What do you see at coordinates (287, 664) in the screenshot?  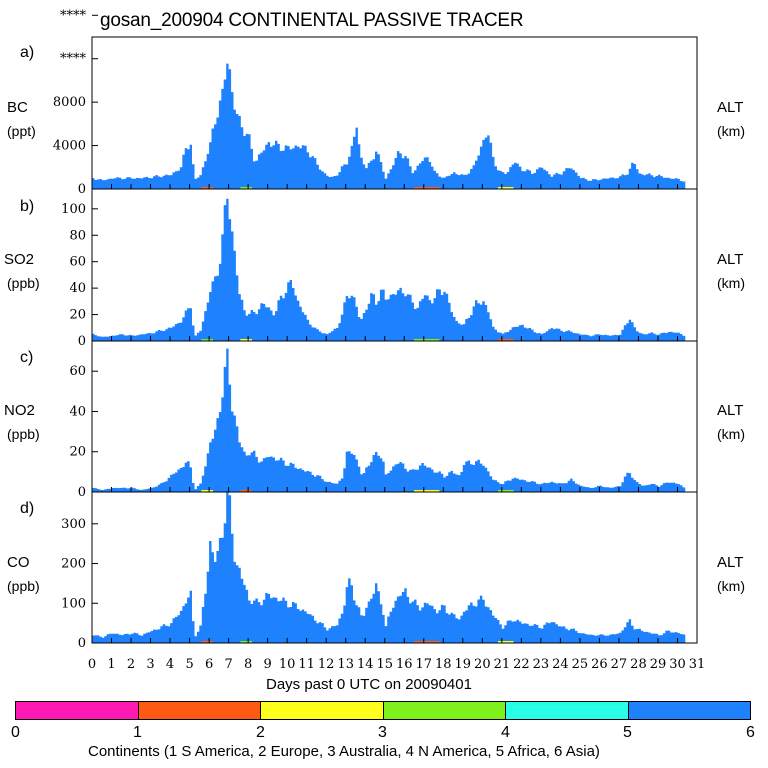 I see `x-tick-label-10: 10` at bounding box center [287, 664].